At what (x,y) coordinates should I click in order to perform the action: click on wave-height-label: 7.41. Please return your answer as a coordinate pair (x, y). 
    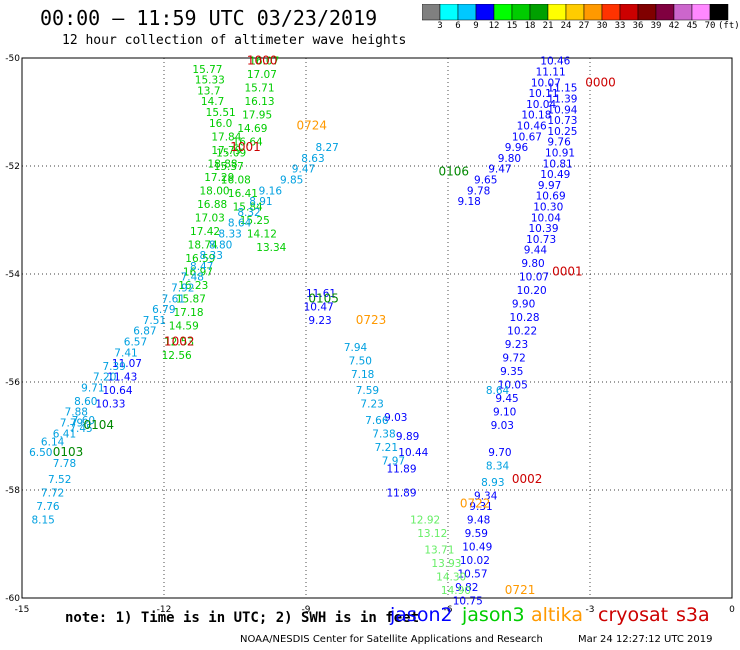
    Looking at the image, I should click on (125, 353).